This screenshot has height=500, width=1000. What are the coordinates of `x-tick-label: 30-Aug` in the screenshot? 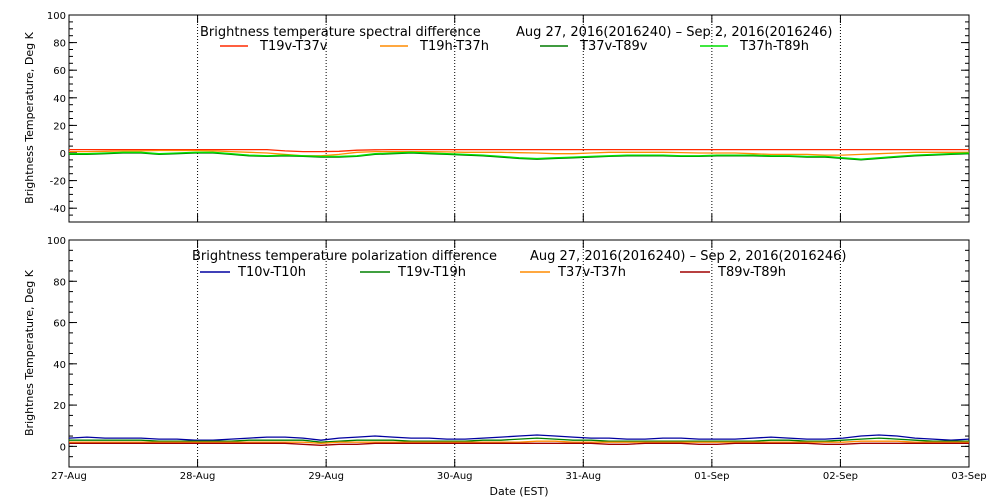 It's located at (455, 476).